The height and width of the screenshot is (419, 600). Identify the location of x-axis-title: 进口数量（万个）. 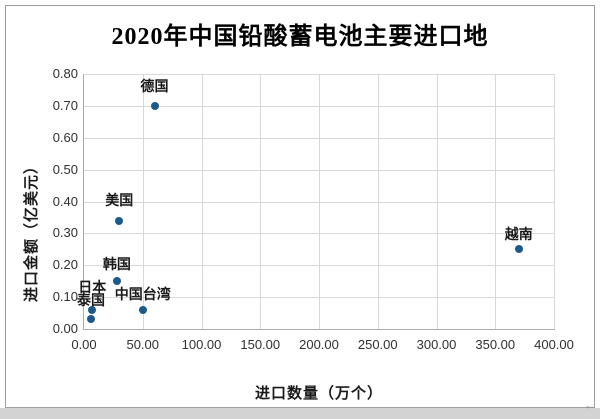
(318, 393).